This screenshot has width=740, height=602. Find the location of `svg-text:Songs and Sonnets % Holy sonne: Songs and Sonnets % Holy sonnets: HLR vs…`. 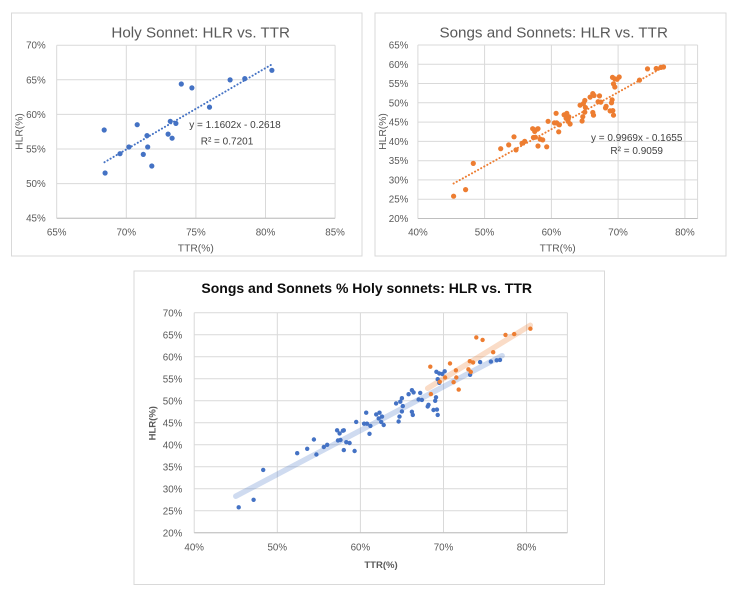

svg-text:Songs and Sonnets % Holy sonne: Songs and Sonnets % Holy sonnets: HLR vs… is located at coordinates (366, 288).